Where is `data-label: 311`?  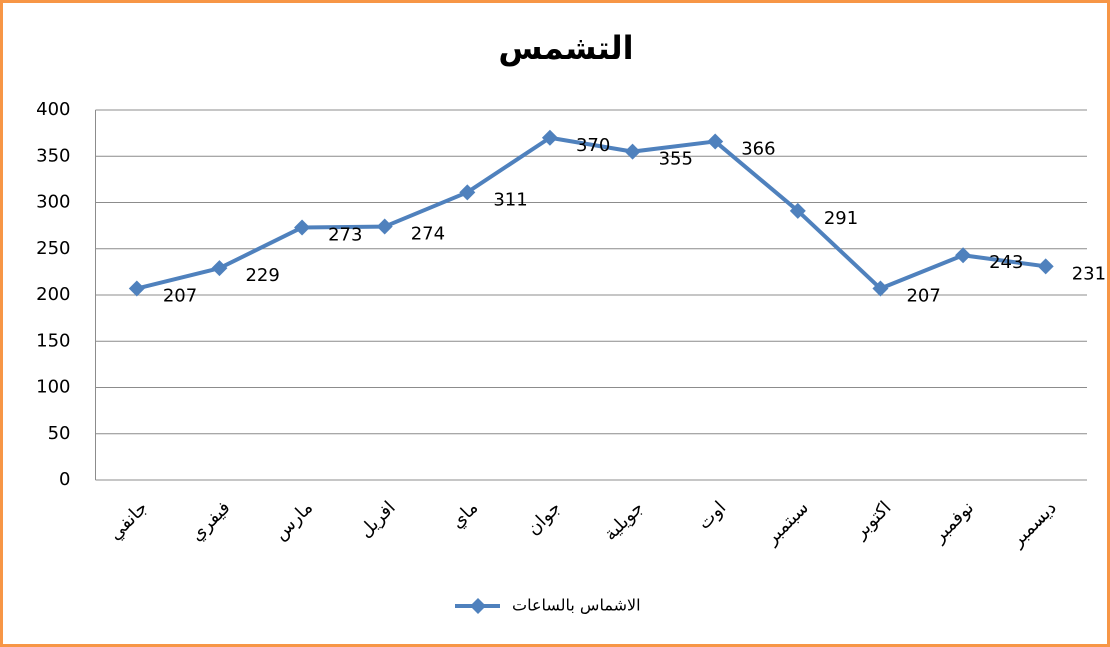 data-label: 311 is located at coordinates (510, 199).